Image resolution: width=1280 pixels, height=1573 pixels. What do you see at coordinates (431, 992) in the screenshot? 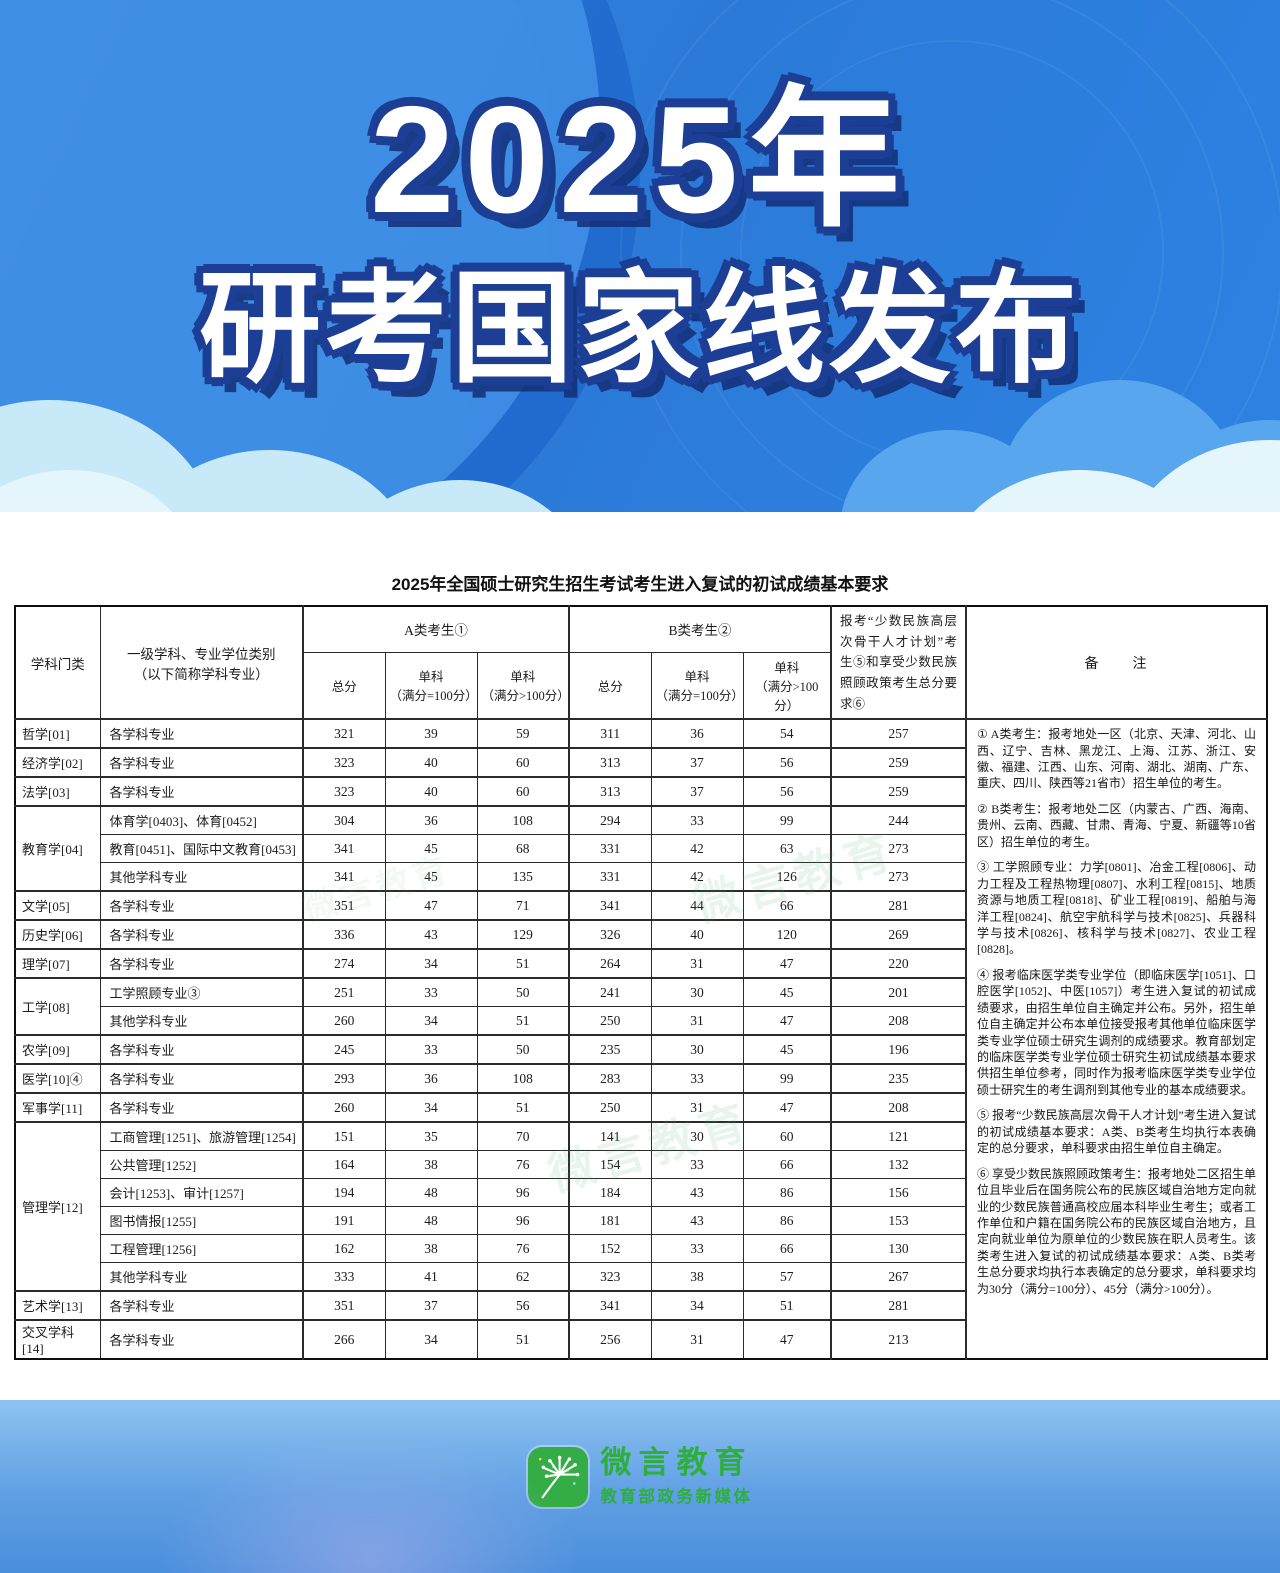
I see `a-score-cell: 33` at bounding box center [431, 992].